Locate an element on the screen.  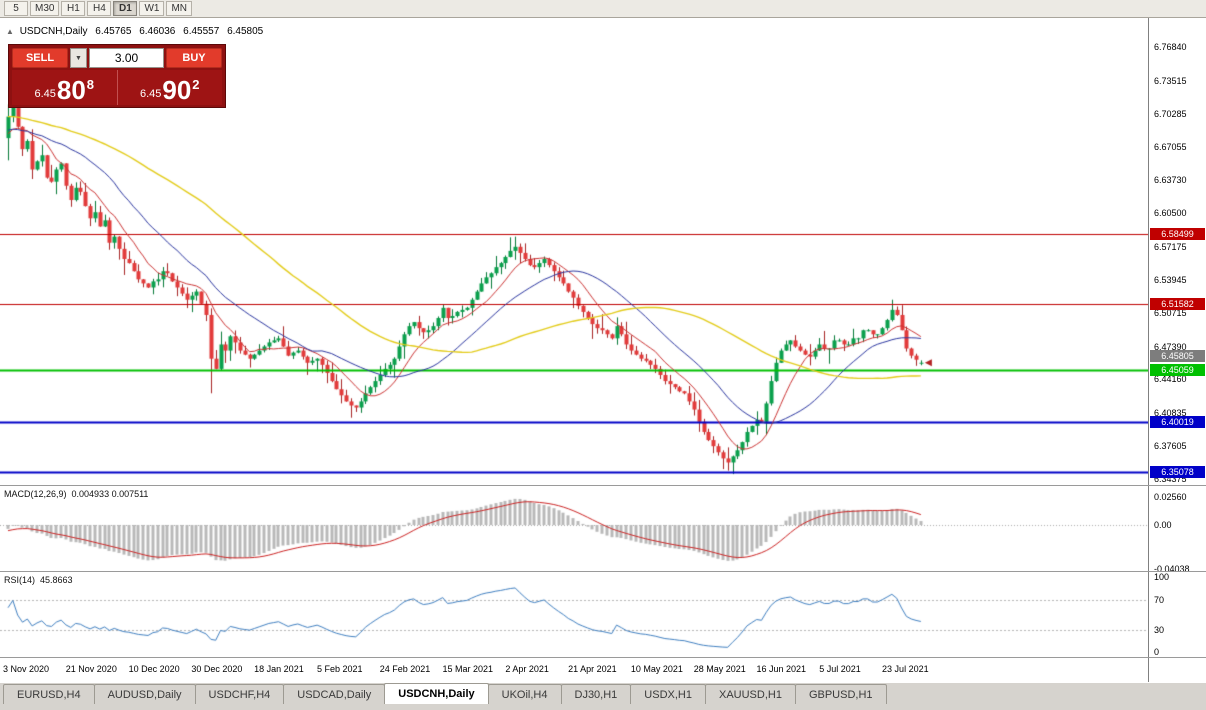
price-level-badge: 6.51582 is located at coordinates (1177, 303).